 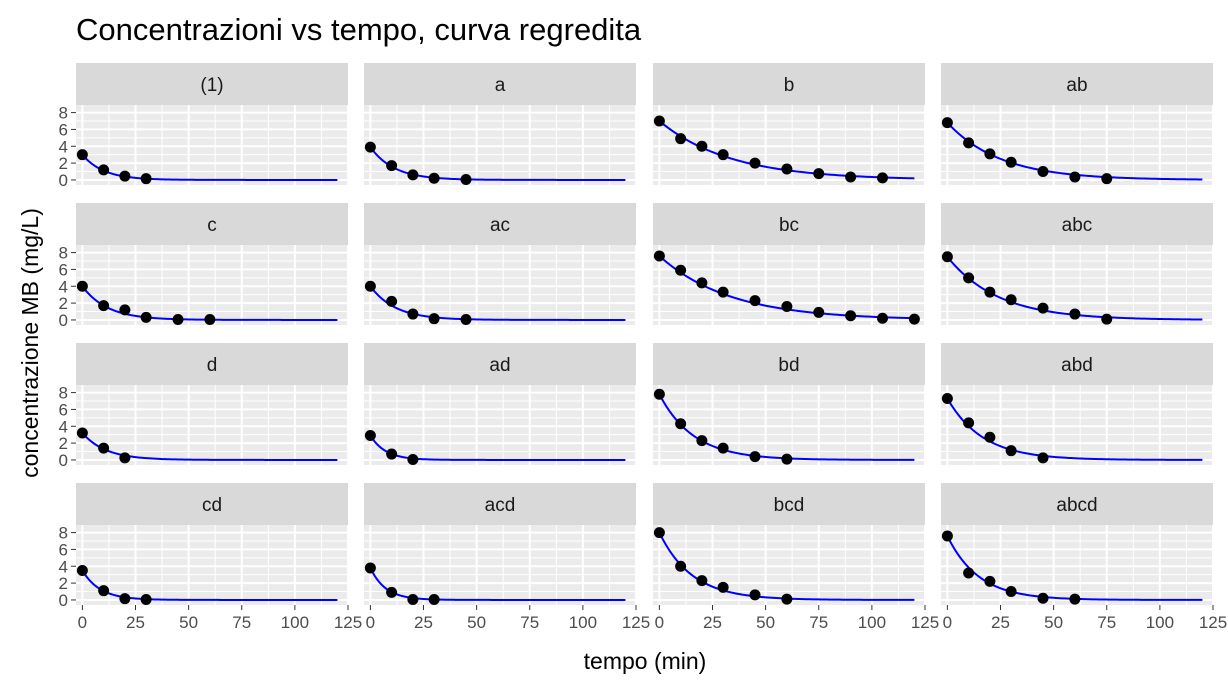 I want to click on y-tick-label: 2, so click(x=63, y=583).